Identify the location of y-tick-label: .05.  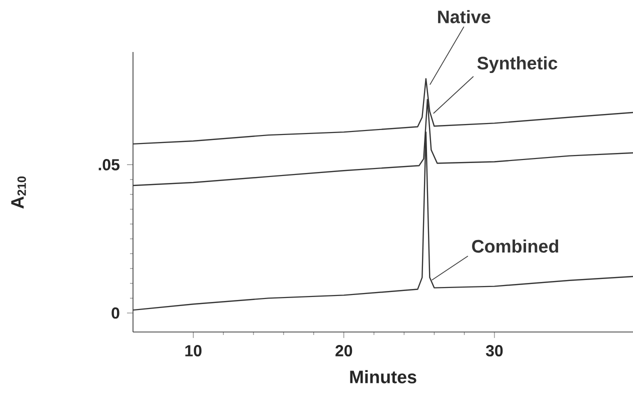
(109, 164).